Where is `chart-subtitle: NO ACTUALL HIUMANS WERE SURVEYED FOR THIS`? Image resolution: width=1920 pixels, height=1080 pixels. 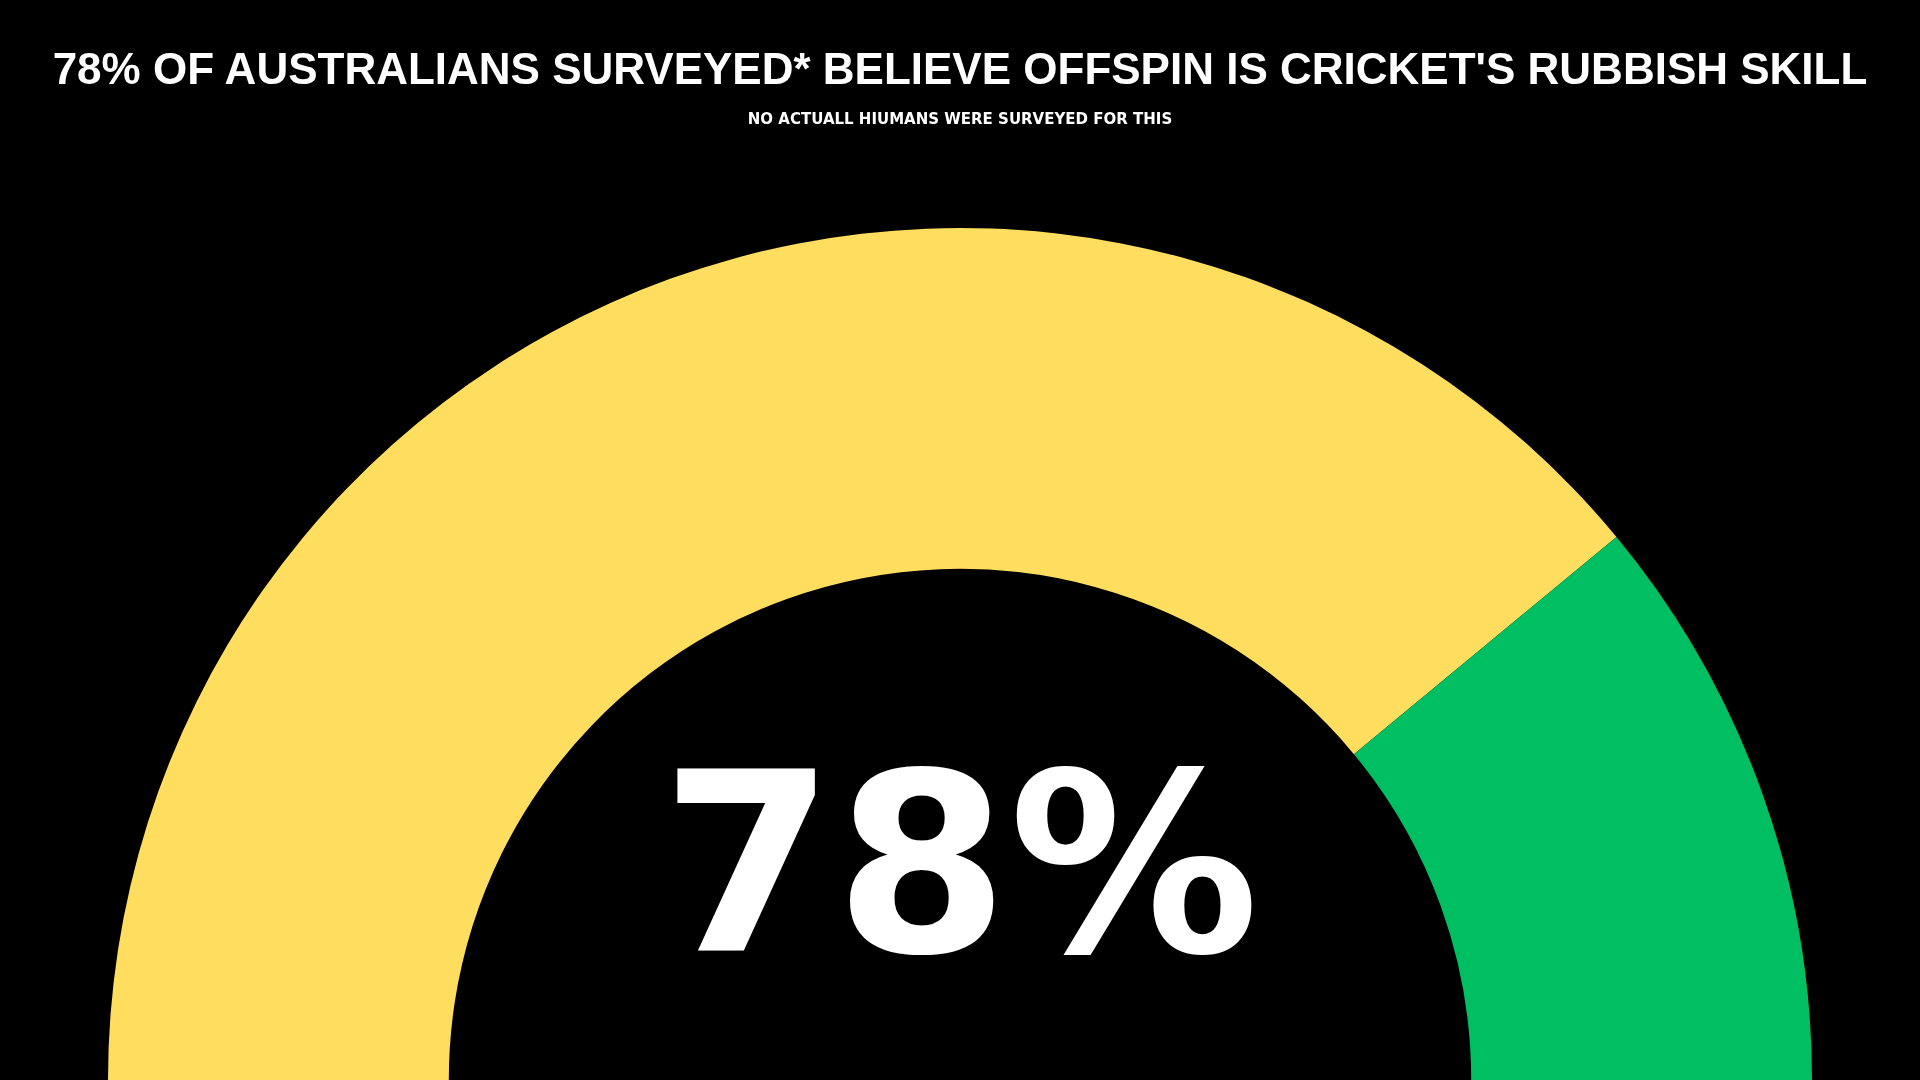 chart-subtitle: NO ACTUALL HIUMANS WERE SURVEYED FOR THIS is located at coordinates (960, 119).